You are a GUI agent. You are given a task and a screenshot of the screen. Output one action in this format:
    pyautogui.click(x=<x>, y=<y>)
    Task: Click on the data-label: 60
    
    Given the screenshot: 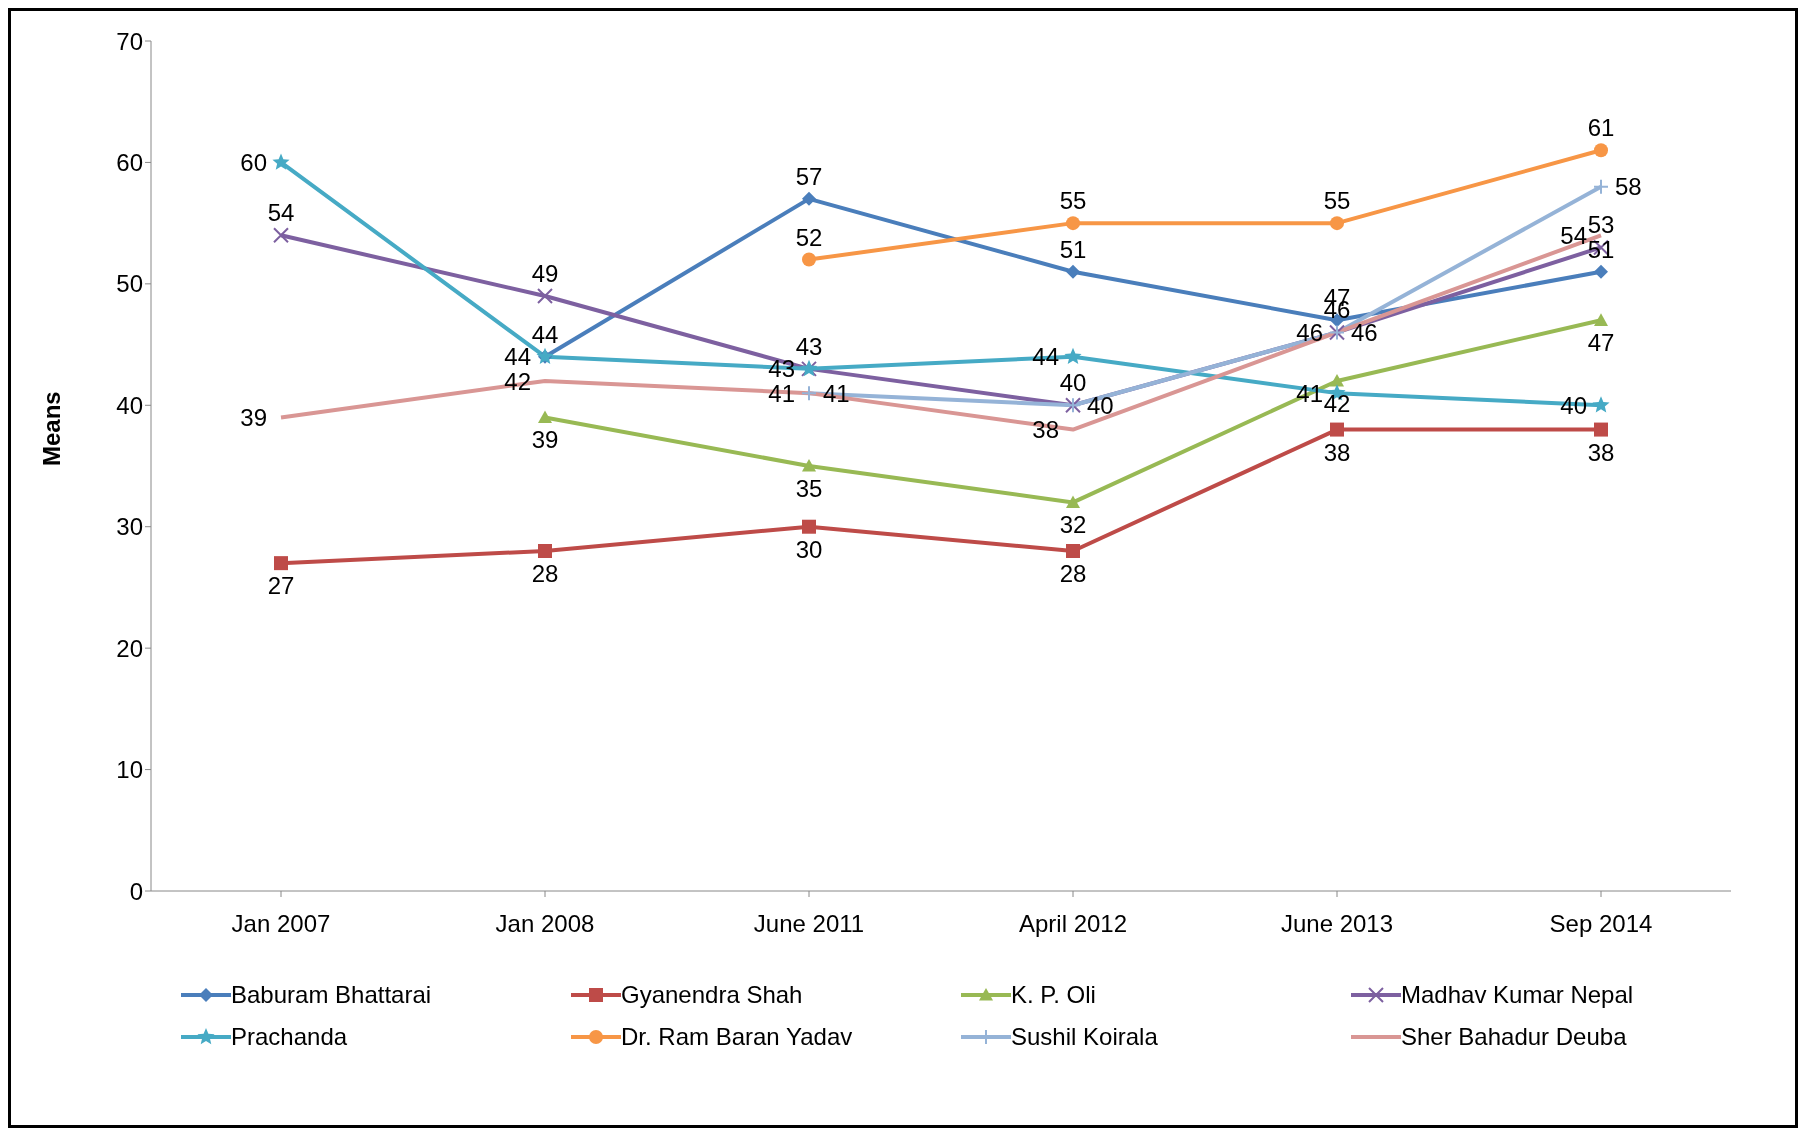 What is the action you would take?
    pyautogui.click(x=253, y=162)
    